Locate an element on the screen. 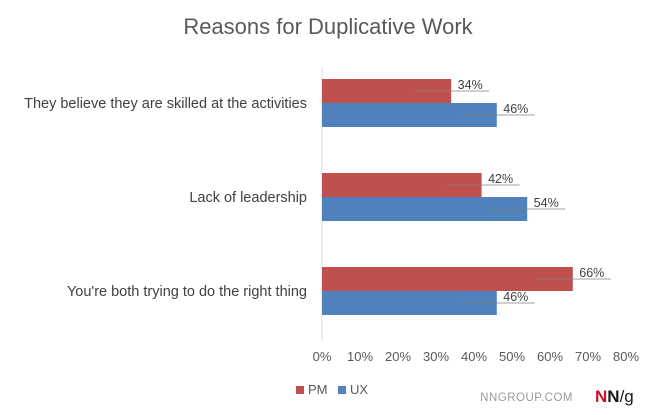  x-tick-label: 30% is located at coordinates (436, 356).